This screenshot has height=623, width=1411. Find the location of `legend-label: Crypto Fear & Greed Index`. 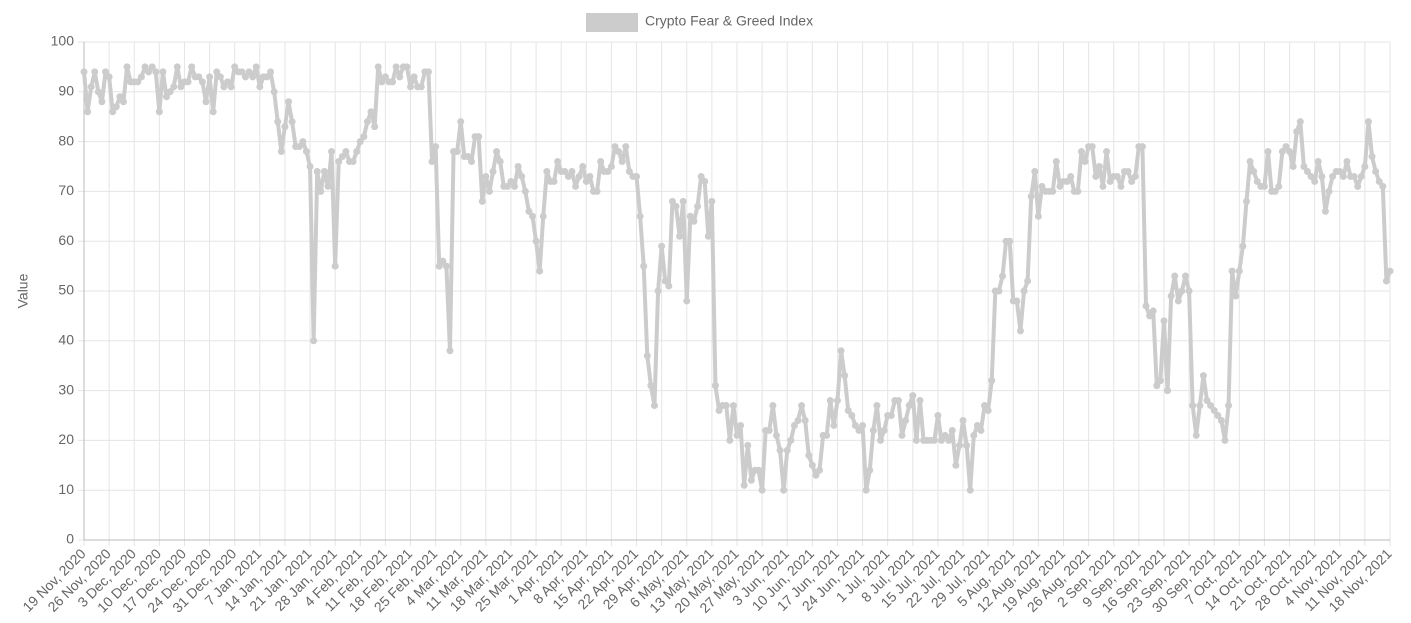

legend-label: Crypto Fear & Greed Index is located at coordinates (729, 21).